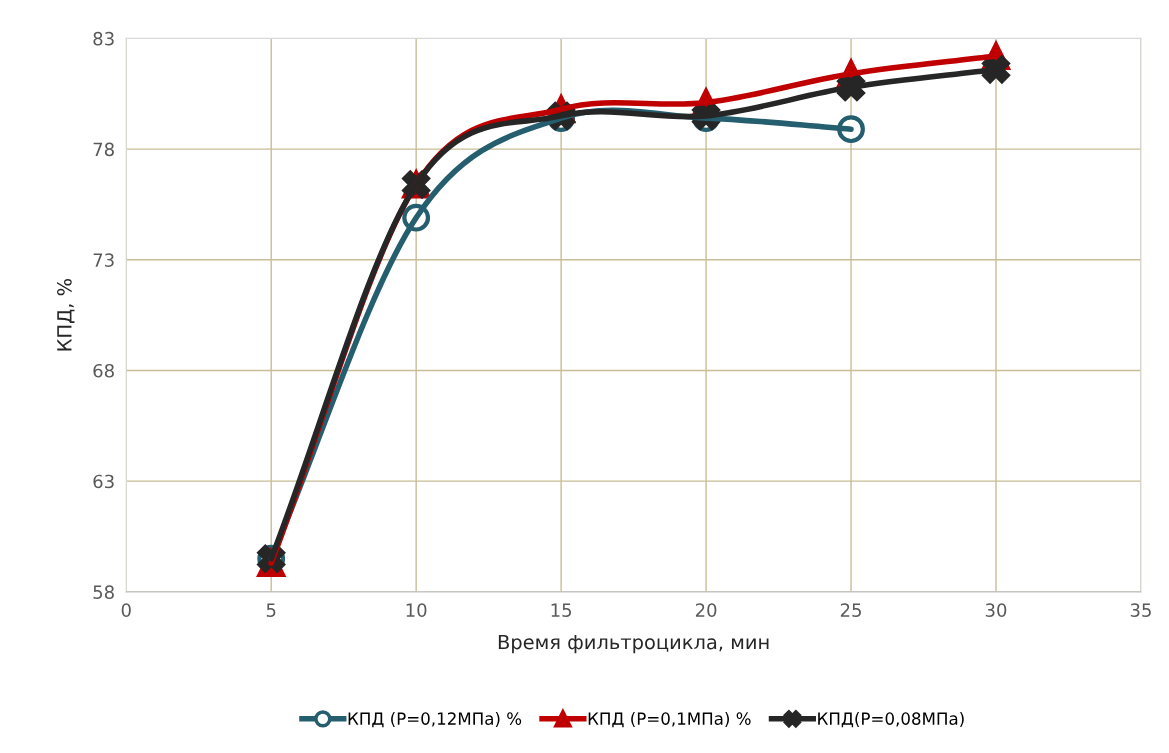  What do you see at coordinates (103, 38) in the screenshot?
I see `y-tick-label: 83` at bounding box center [103, 38].